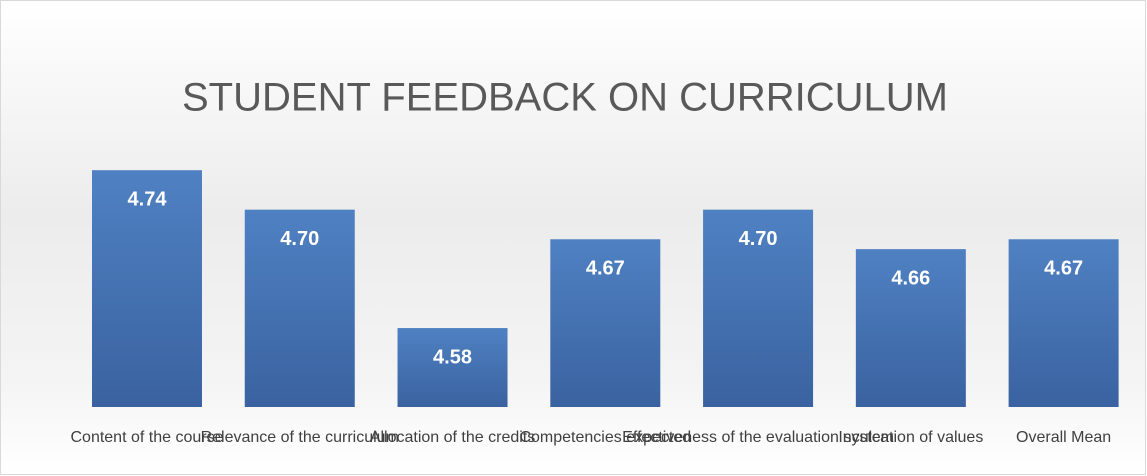  What do you see at coordinates (148, 199) in the screenshot?
I see `data-label: 4.74` at bounding box center [148, 199].